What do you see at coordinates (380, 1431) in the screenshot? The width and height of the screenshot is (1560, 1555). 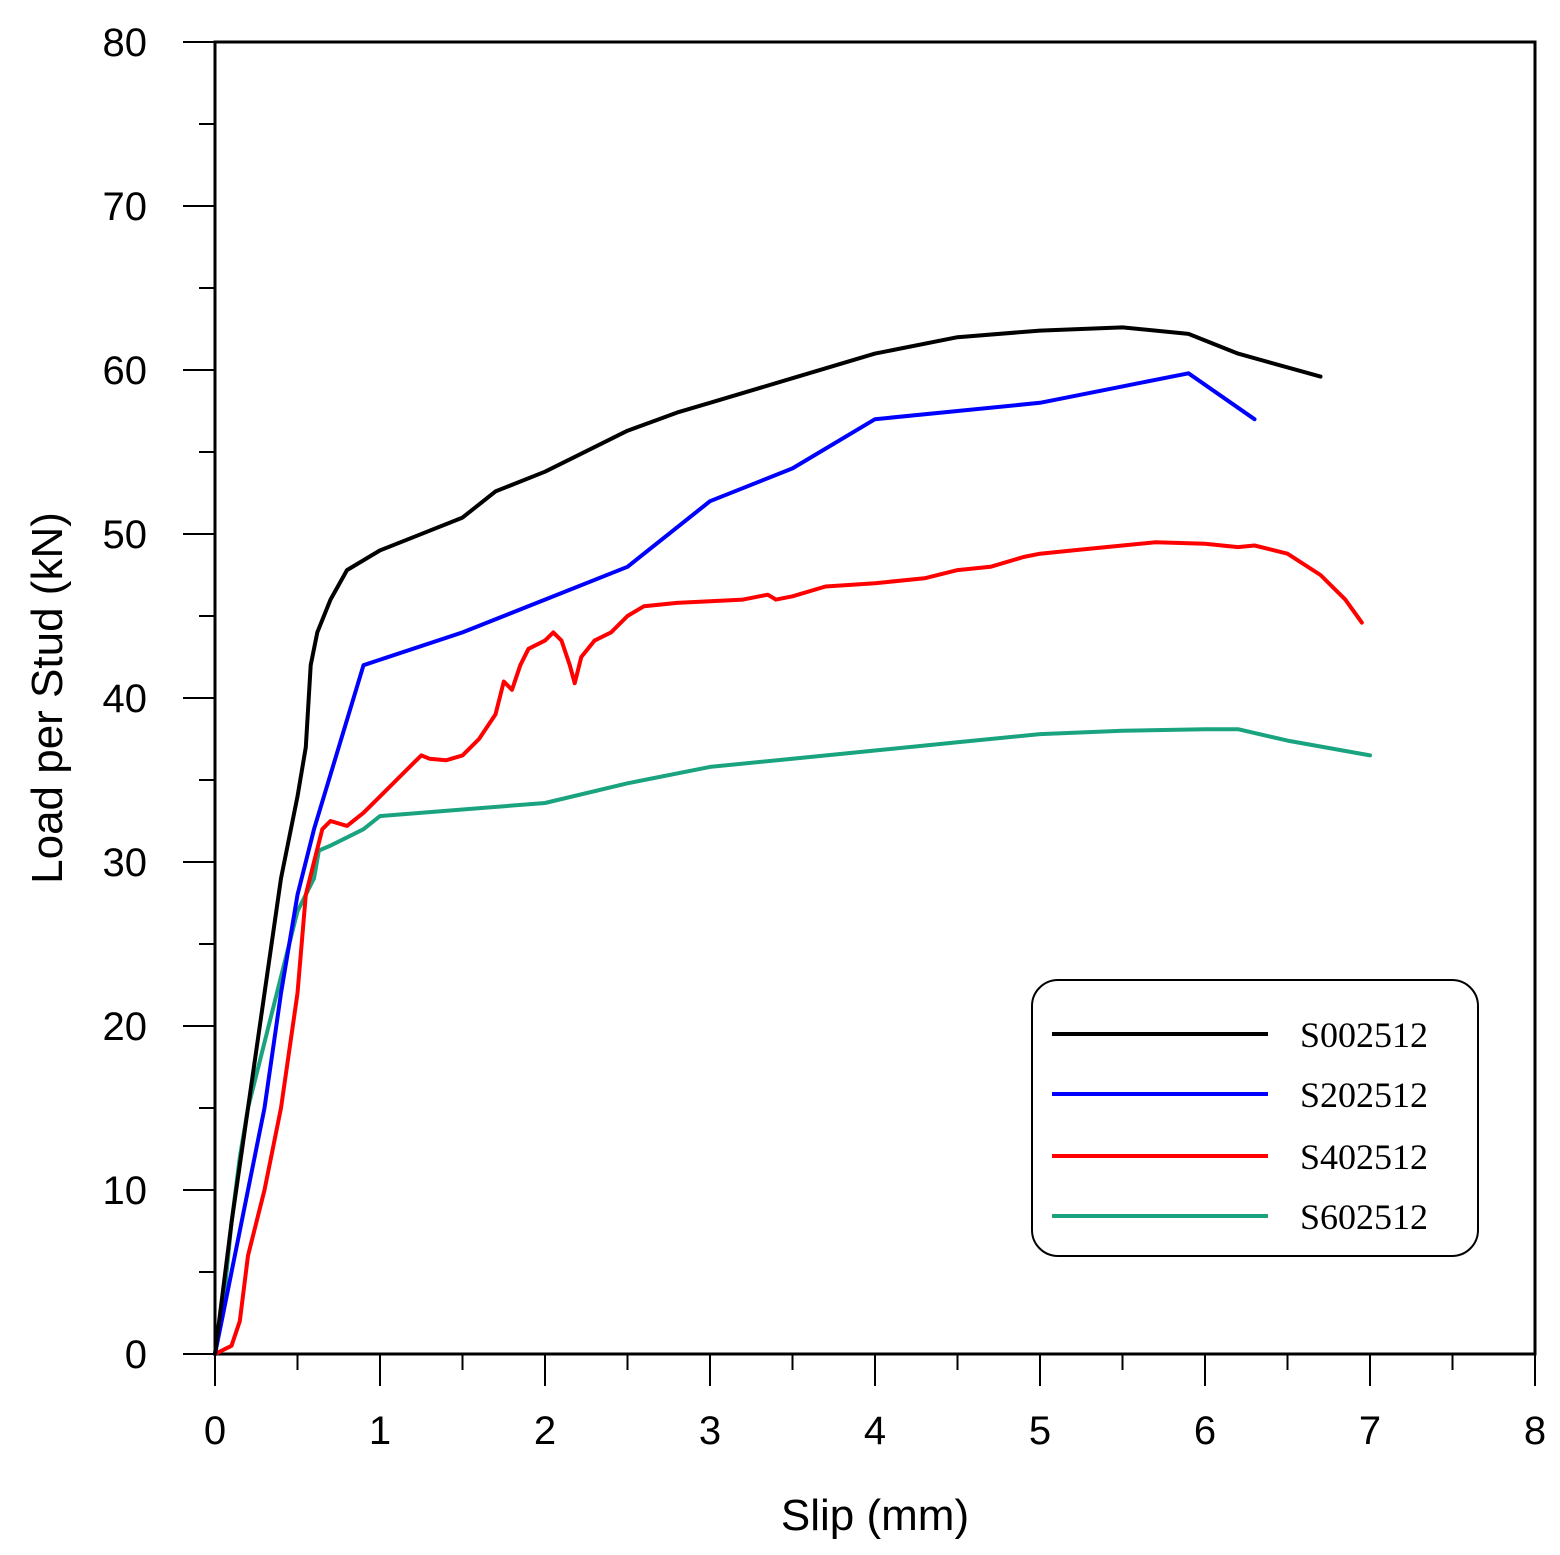 I see `x-tick-label: 1` at bounding box center [380, 1431].